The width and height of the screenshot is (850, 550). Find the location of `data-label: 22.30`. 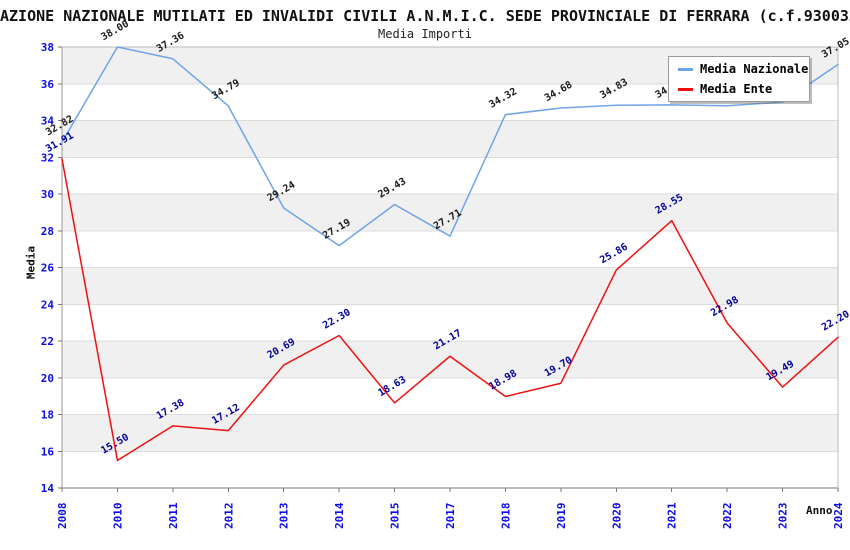

data-label: 22.30 is located at coordinates (337, 319).